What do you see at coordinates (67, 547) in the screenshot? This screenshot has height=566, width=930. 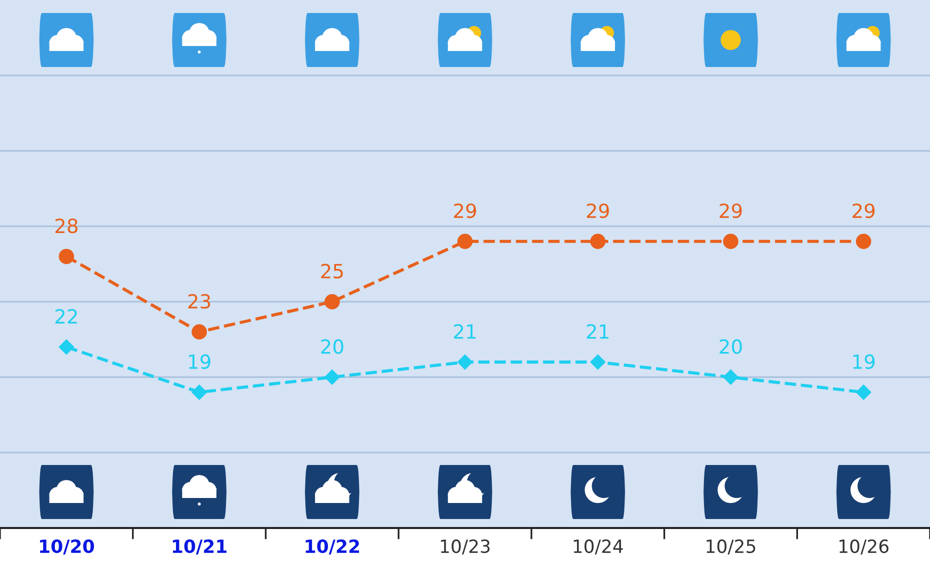 I see `x-tick-label: 10/20` at bounding box center [67, 547].